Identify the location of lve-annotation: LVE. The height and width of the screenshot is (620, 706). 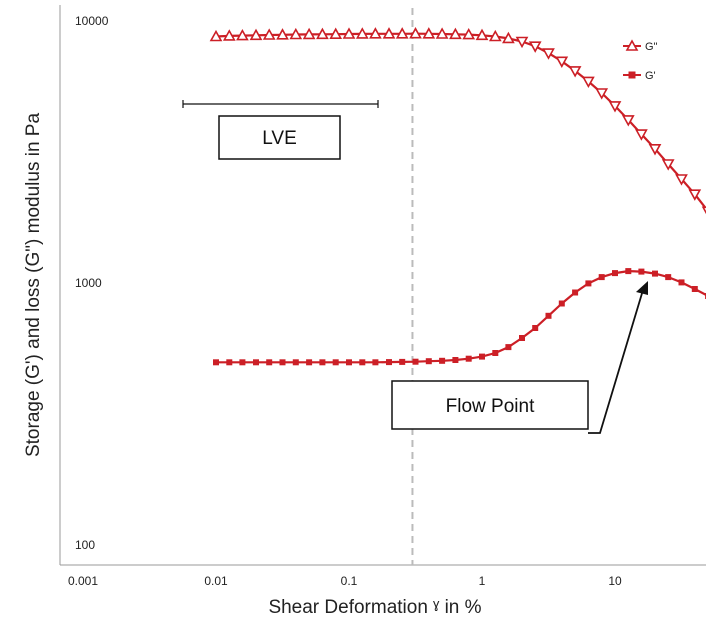
(280, 130).